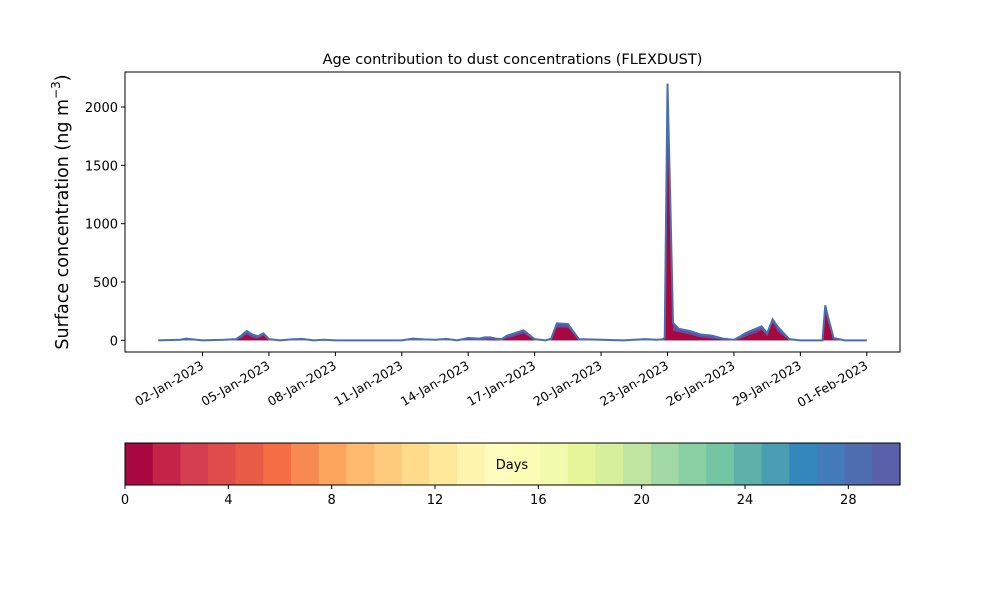 This screenshot has width=1000, height=604. What do you see at coordinates (538, 500) in the screenshot?
I see `colorbar-tick-label: 16` at bounding box center [538, 500].